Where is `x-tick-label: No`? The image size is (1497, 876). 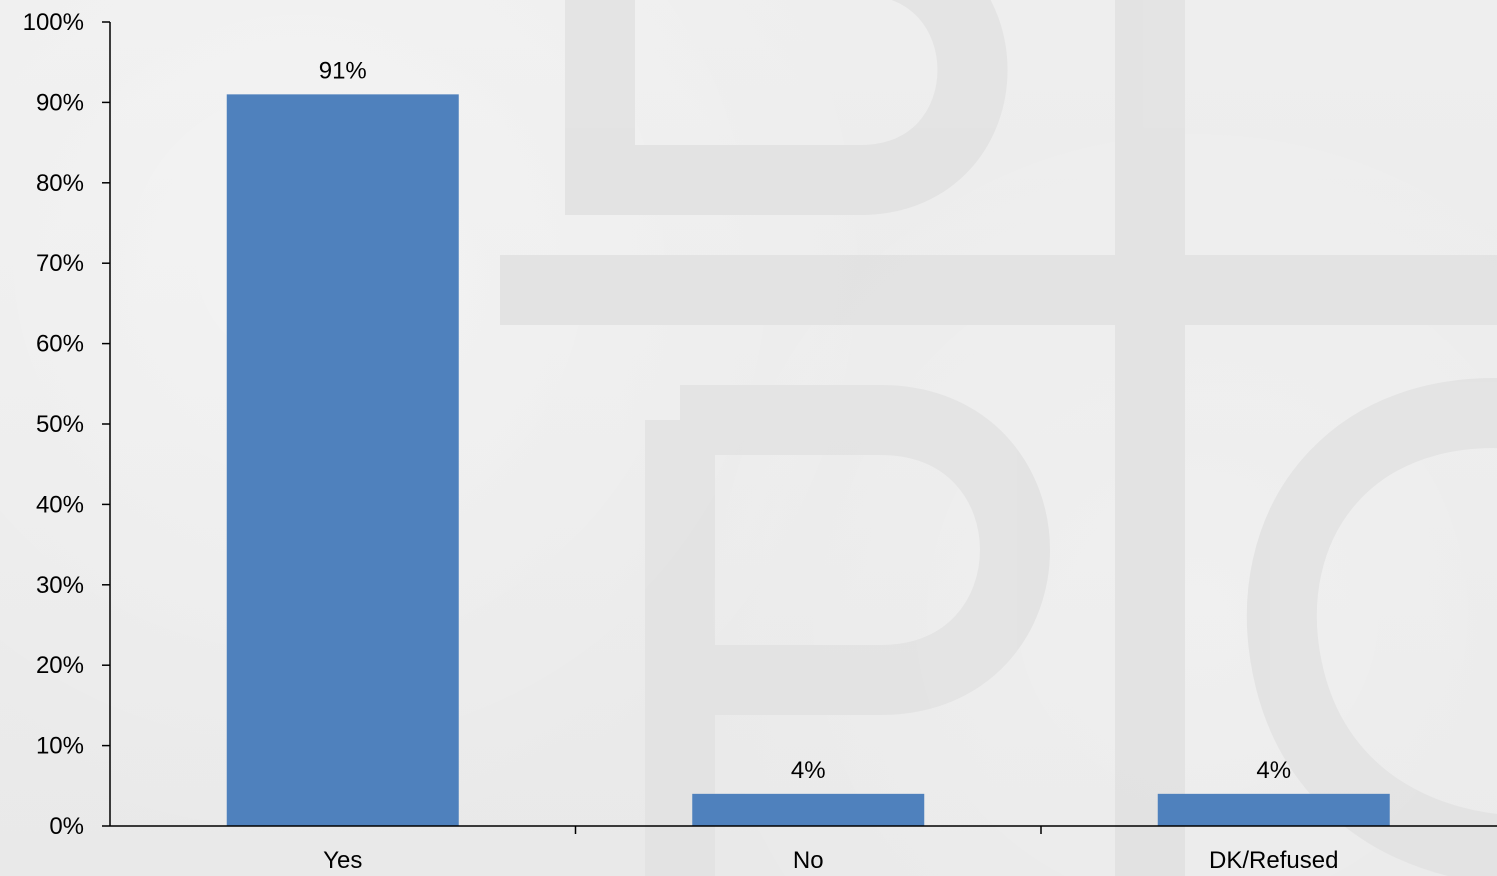
x-tick-label: No is located at coordinates (808, 860).